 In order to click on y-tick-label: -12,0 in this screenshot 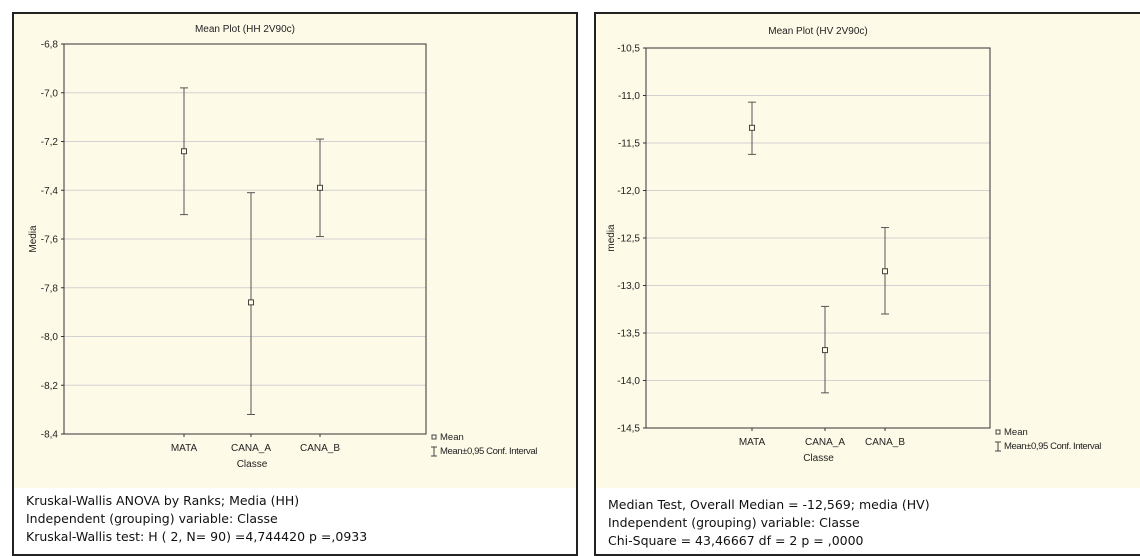, I will do `click(628, 191)`.